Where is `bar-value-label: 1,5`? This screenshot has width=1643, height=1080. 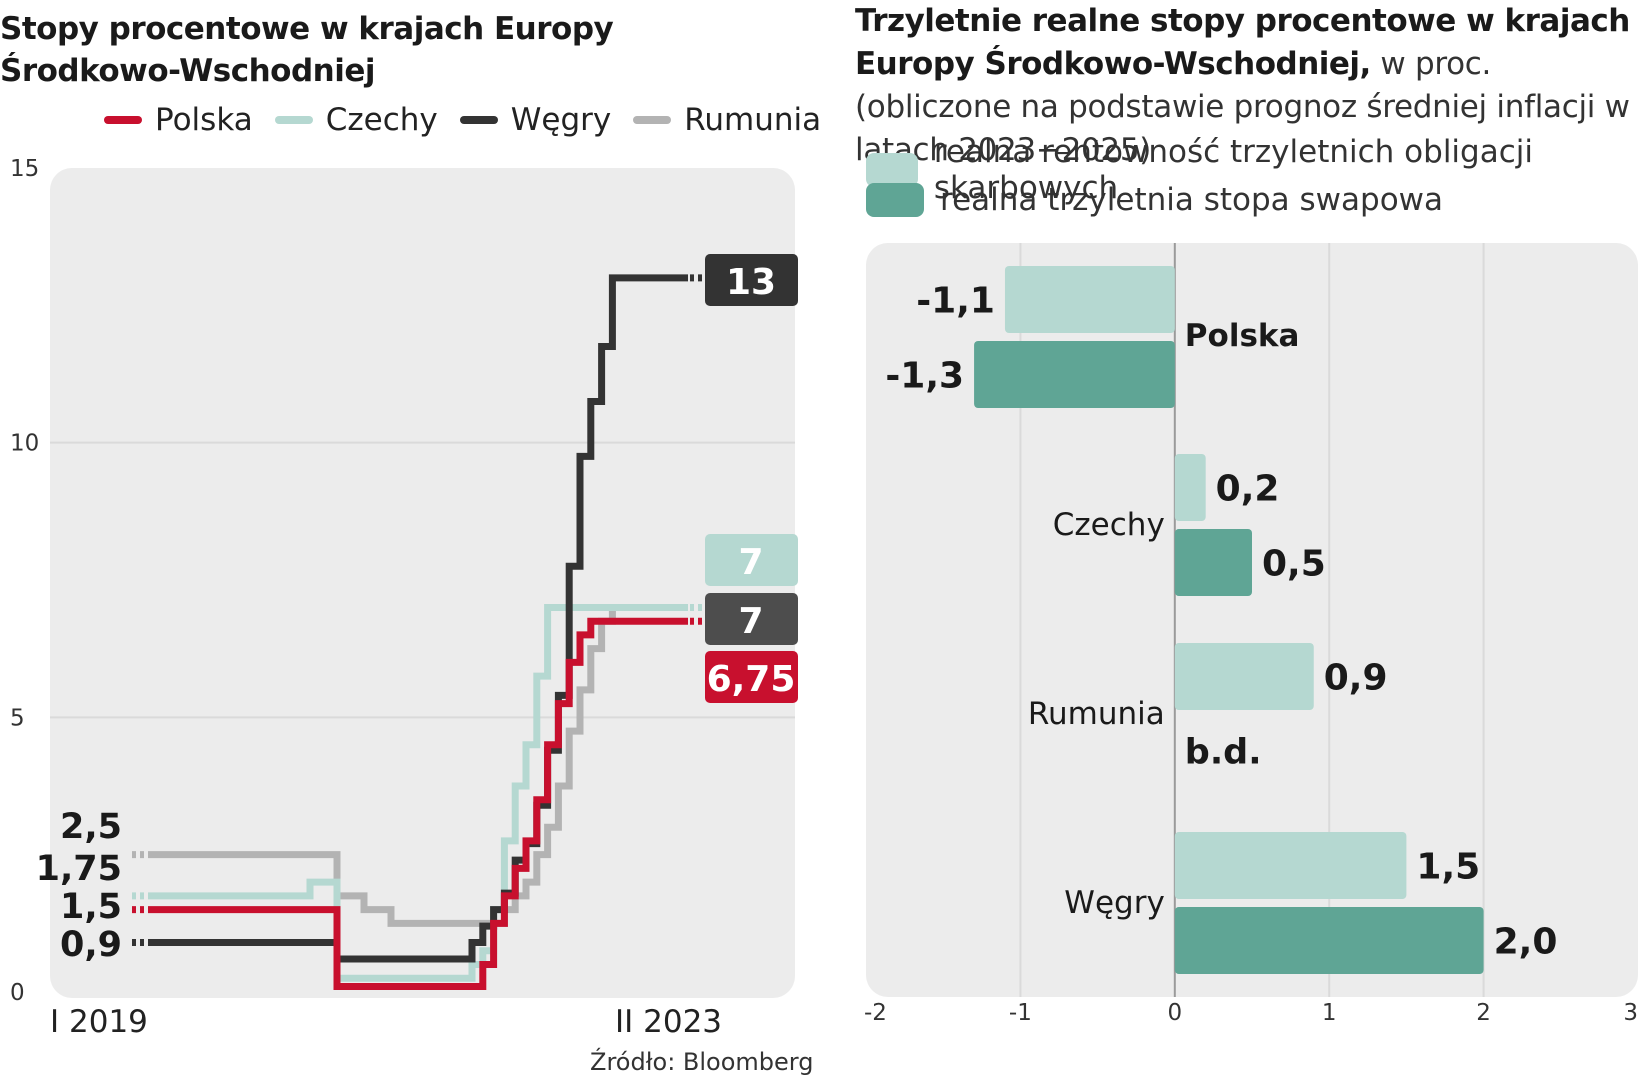 bar-value-label: 1,5 is located at coordinates (1448, 867).